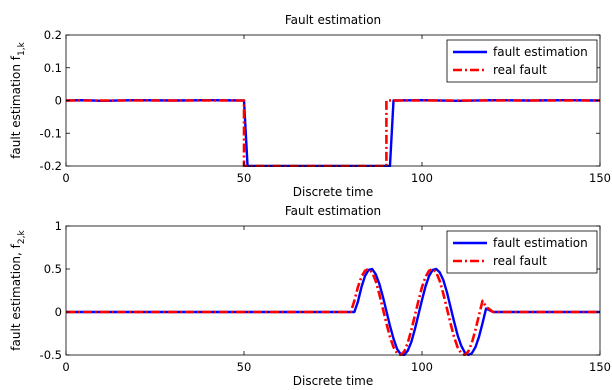 This screenshot has height=390, width=612. I want to click on y-axis-label-subscript: 2,k, so click(22, 237).